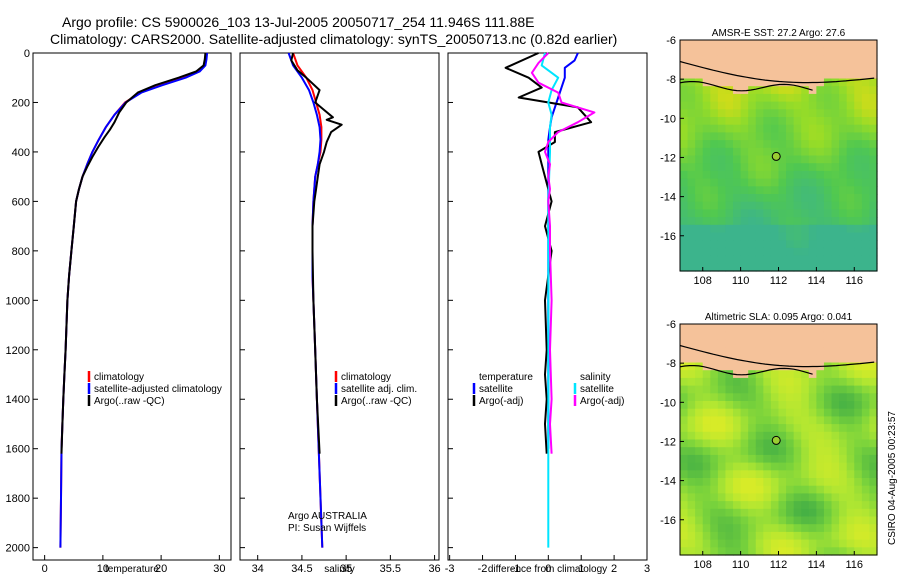 This screenshot has height=580, width=900. What do you see at coordinates (668, 237) in the screenshot?
I see `sst_map-ytick-label: -16` at bounding box center [668, 237].